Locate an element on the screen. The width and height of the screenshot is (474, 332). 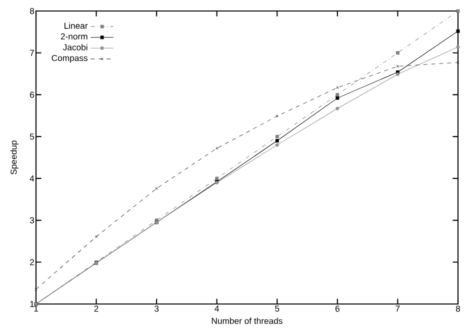
x-axis-title: Number of threads is located at coordinates (247, 321).